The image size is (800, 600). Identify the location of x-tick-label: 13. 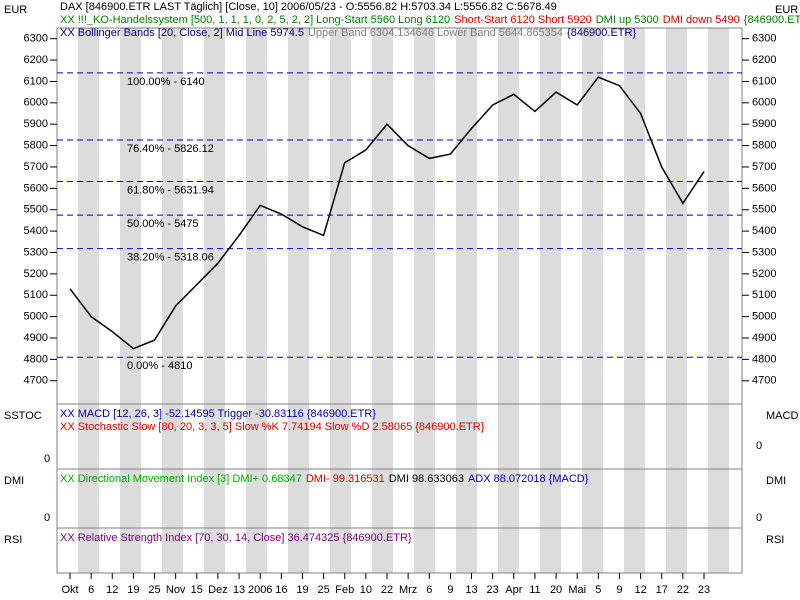
(239, 590).